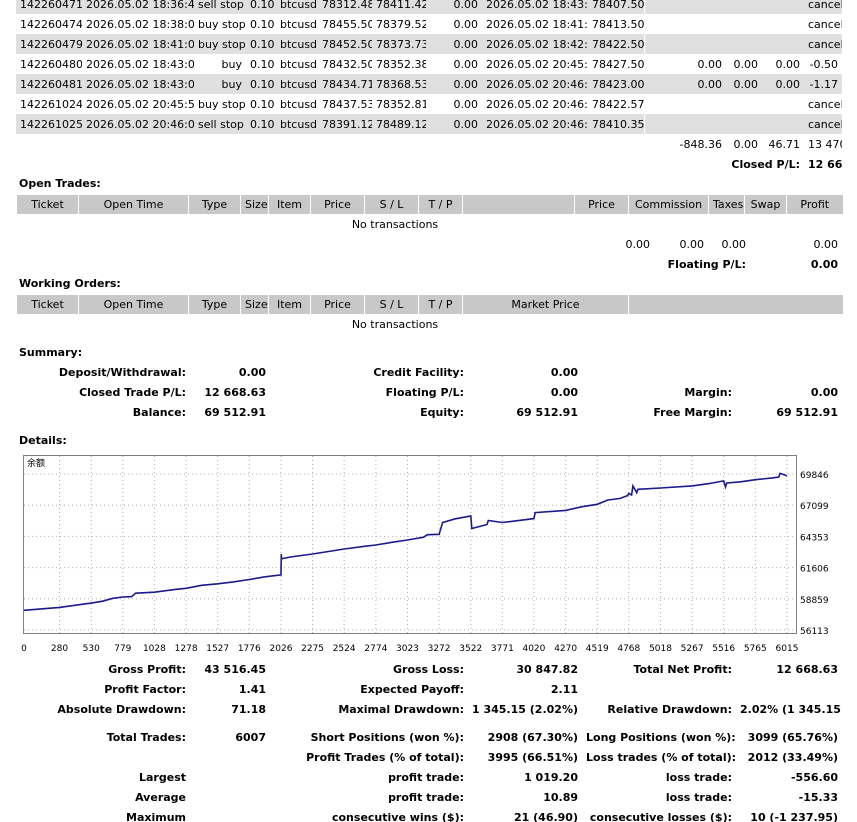  Describe the element at coordinates (159, 412) in the screenshot. I see `balance-label: Balance:` at that location.